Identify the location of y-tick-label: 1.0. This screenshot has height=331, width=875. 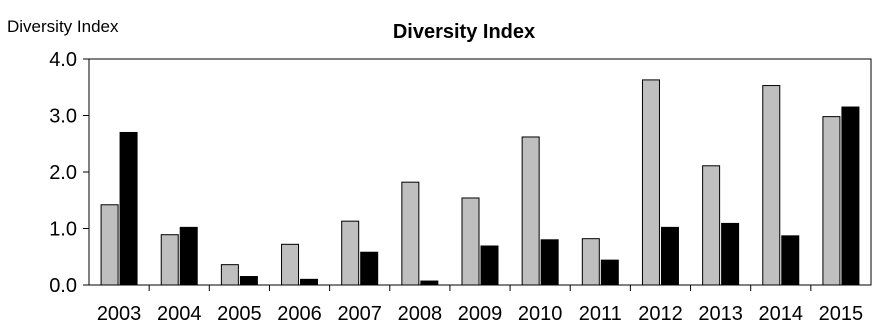
(63, 230).